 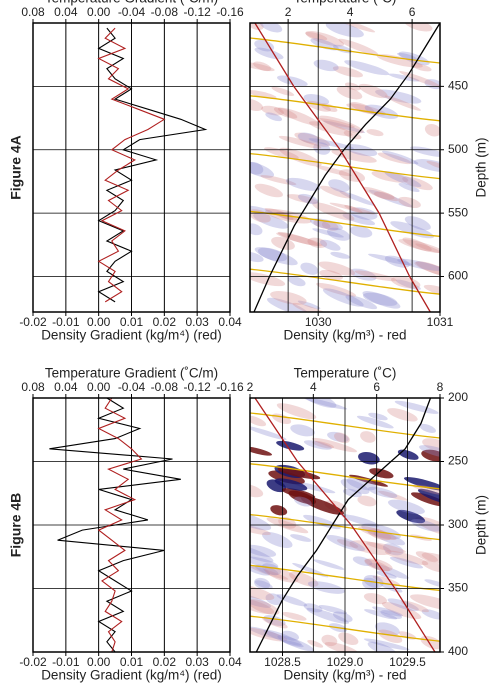 What do you see at coordinates (66, 387) in the screenshot?
I see `x2-tick-label: 0.04` at bounding box center [66, 387].